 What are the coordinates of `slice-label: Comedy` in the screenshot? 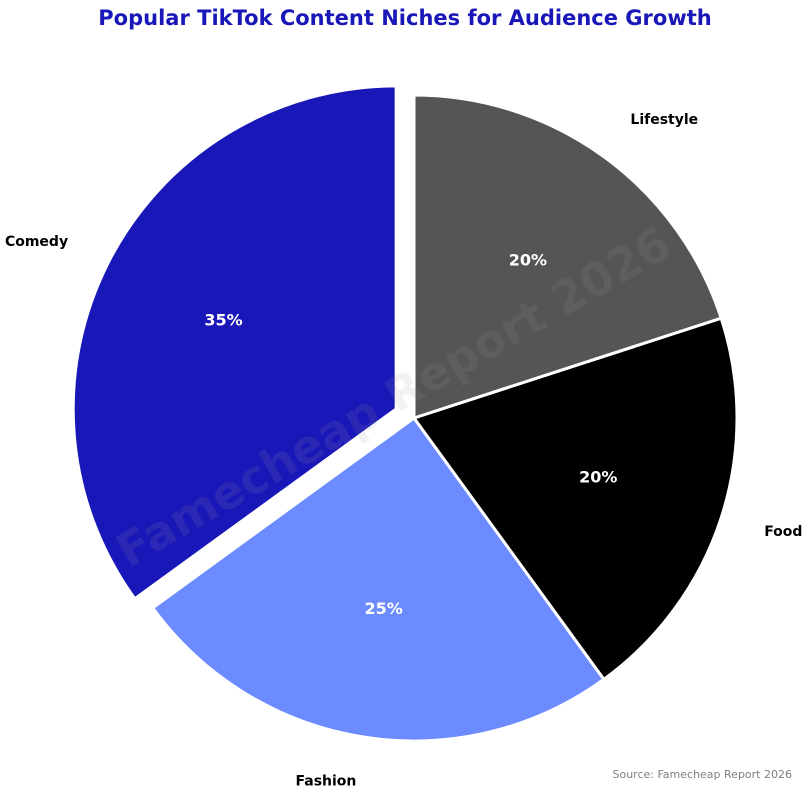 It's located at (36, 242).